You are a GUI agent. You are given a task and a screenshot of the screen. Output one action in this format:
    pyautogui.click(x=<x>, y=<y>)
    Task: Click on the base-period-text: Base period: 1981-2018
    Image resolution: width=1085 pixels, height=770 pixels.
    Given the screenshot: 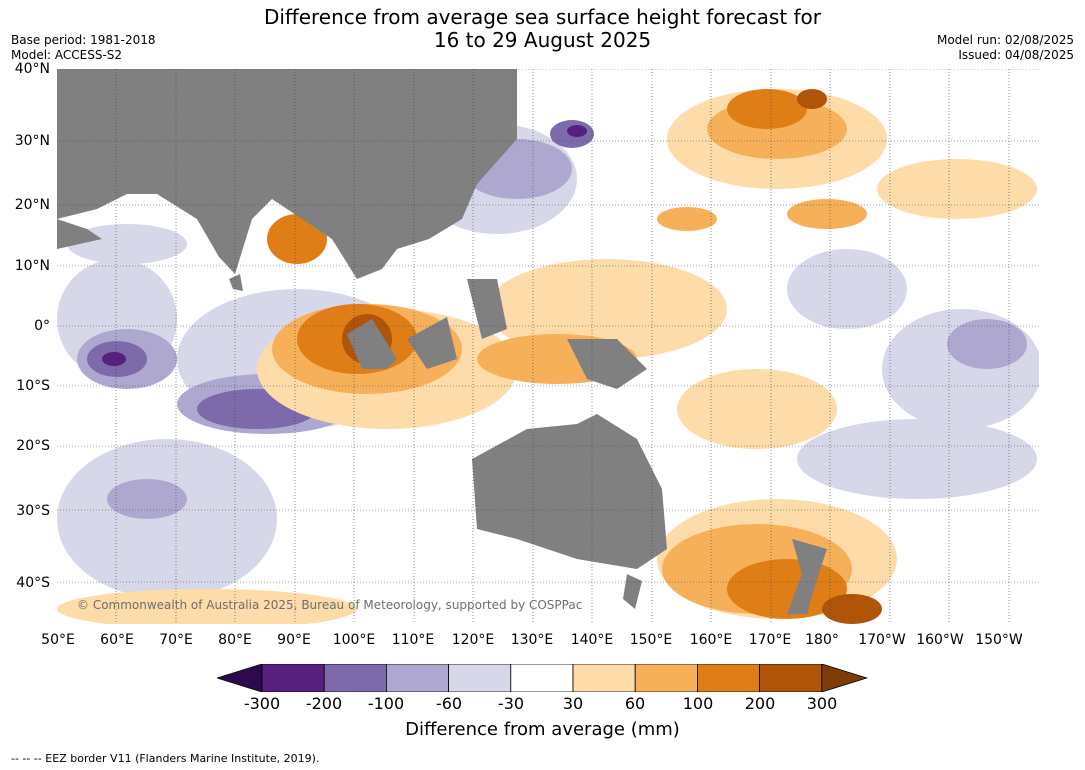 What is the action you would take?
    pyautogui.click(x=83, y=40)
    